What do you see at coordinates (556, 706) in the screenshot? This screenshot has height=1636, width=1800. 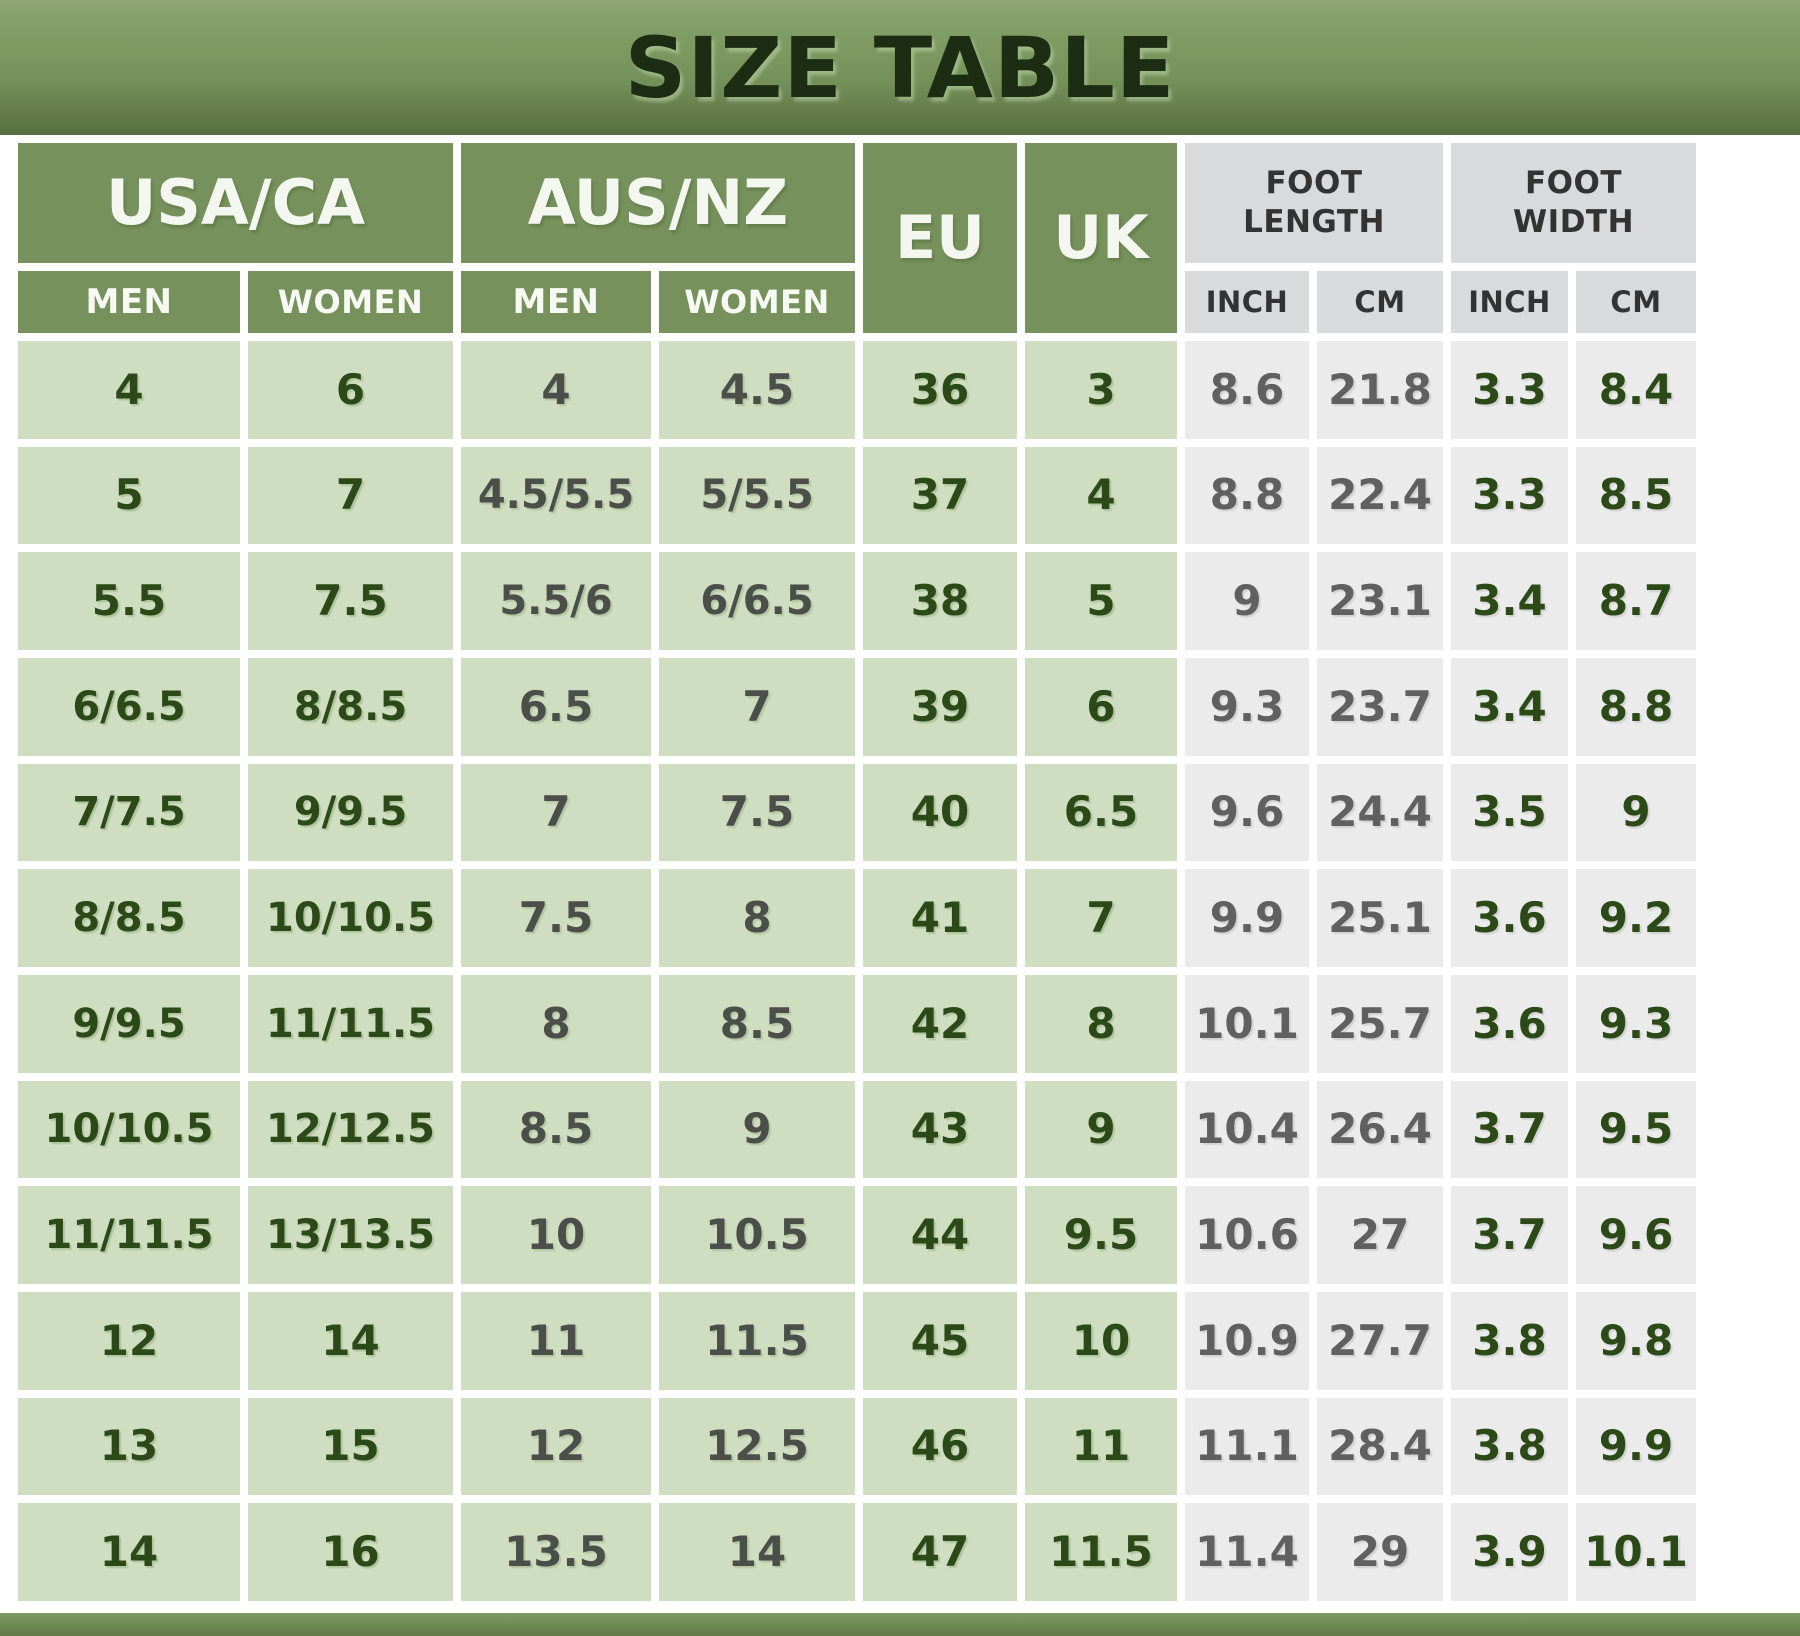 I see `cell-aus-men: 6.5` at bounding box center [556, 706].